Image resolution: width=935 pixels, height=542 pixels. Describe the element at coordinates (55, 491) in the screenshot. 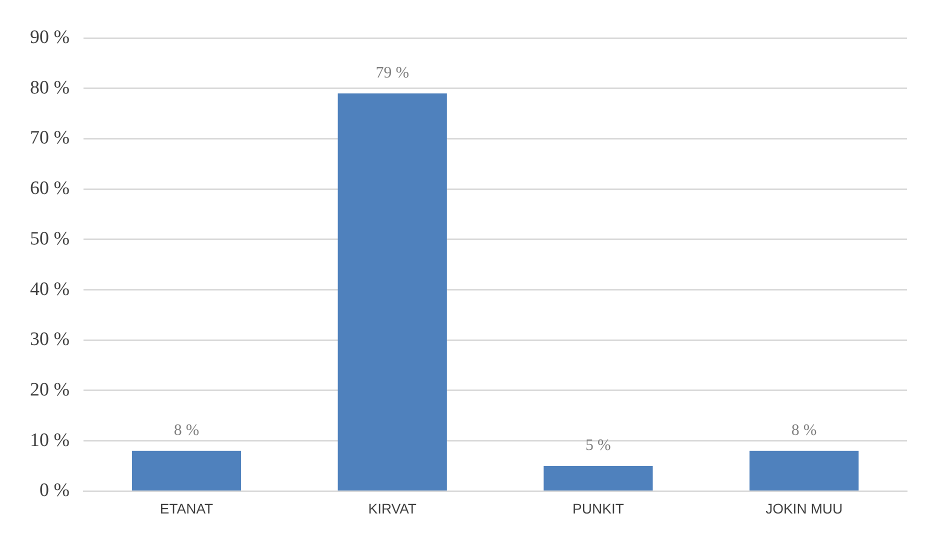

I see `y-tick-label: 0 %` at that location.